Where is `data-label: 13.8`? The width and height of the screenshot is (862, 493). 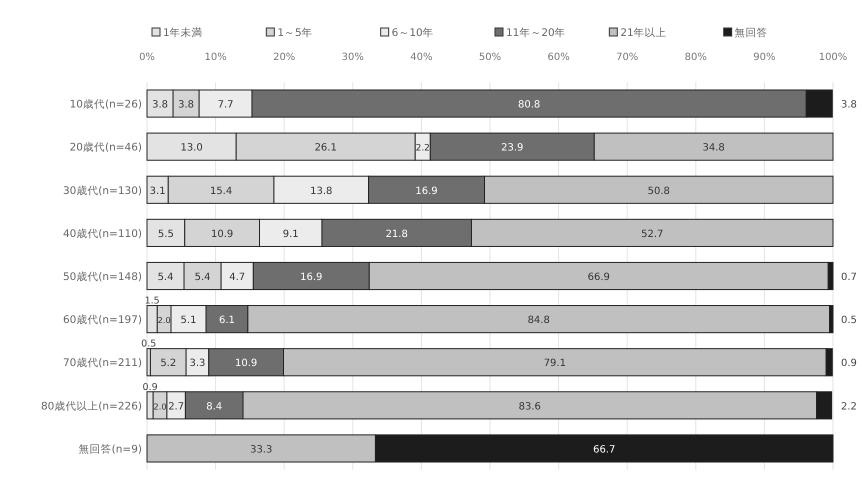 data-label: 13.8 is located at coordinates (321, 191).